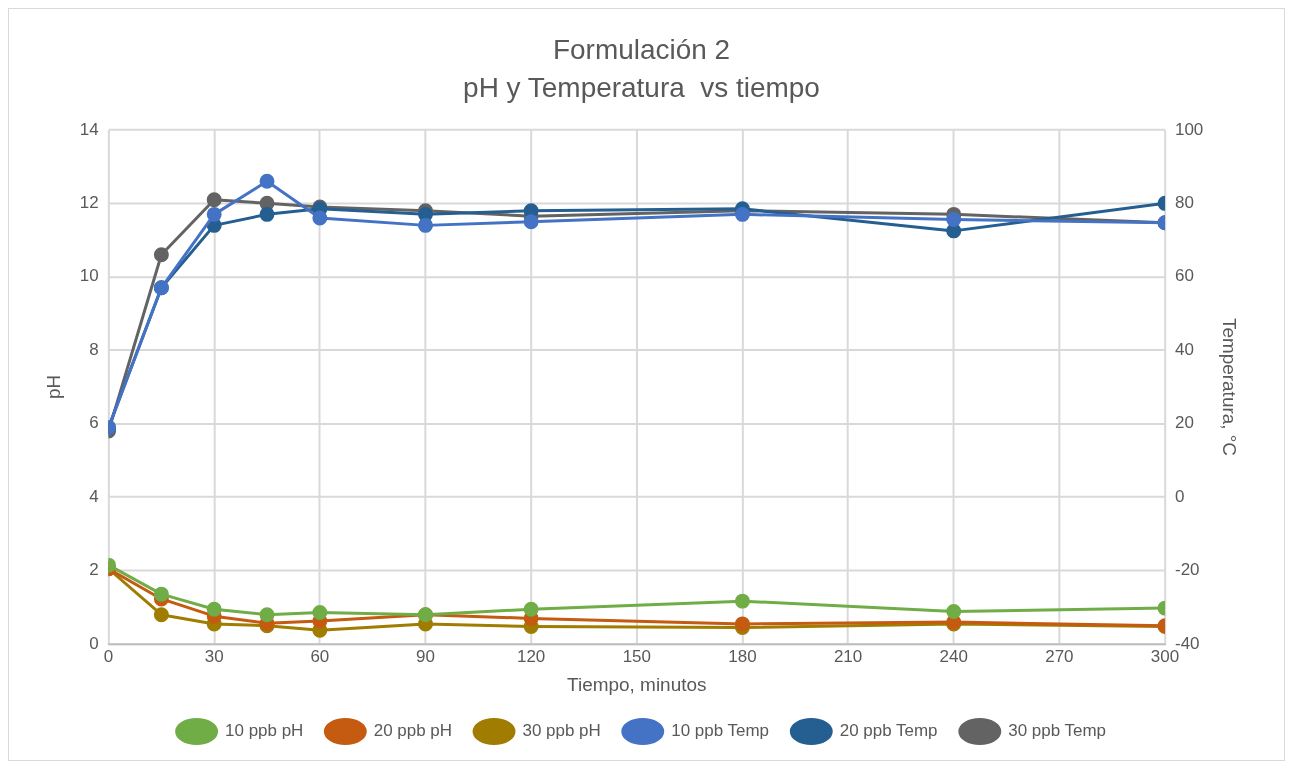  I want to click on y2-tick-label: 60, so click(1184, 276).